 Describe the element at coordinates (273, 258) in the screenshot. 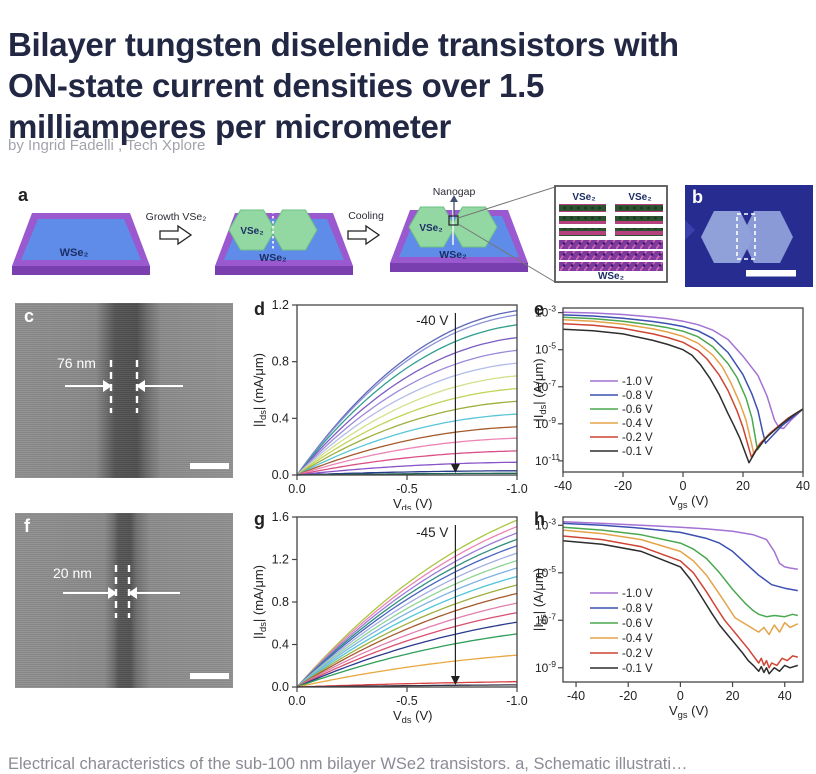

I see `substrate-2-wse-label: WSe₂` at that location.